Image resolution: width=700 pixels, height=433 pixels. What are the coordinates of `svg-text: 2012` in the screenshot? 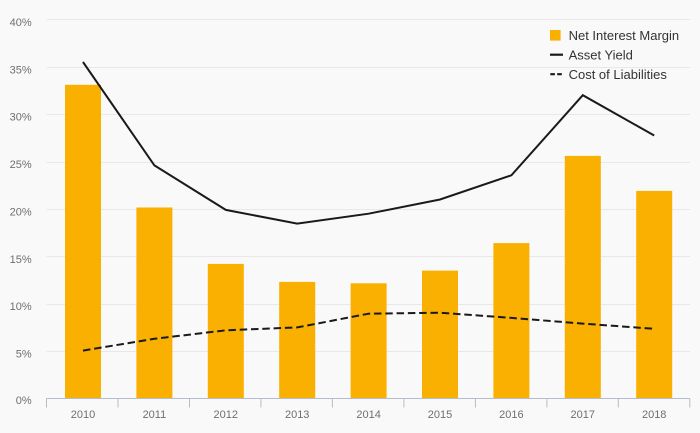 It's located at (226, 415).